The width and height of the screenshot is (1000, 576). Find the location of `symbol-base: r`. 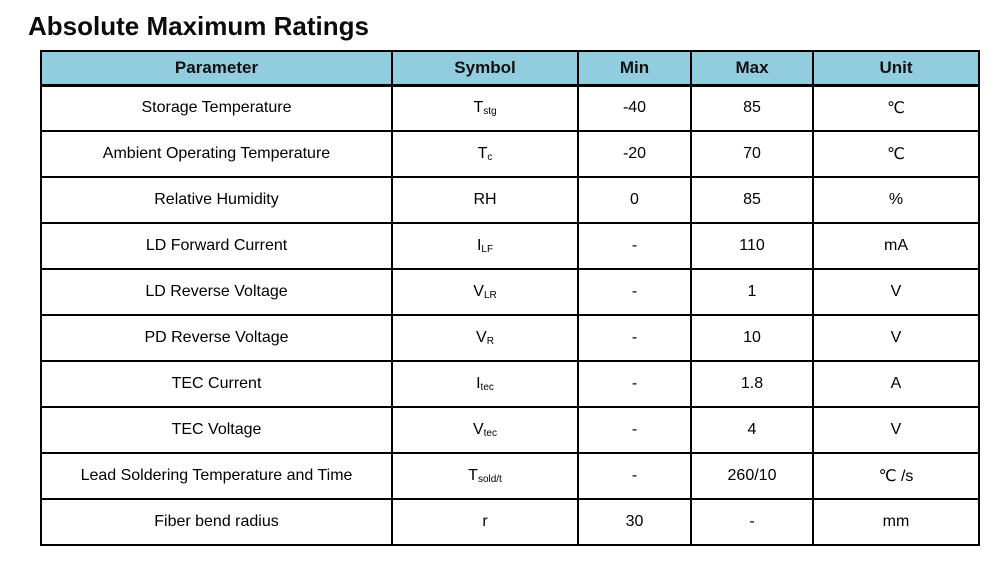

symbol-base: r is located at coordinates (485, 521).